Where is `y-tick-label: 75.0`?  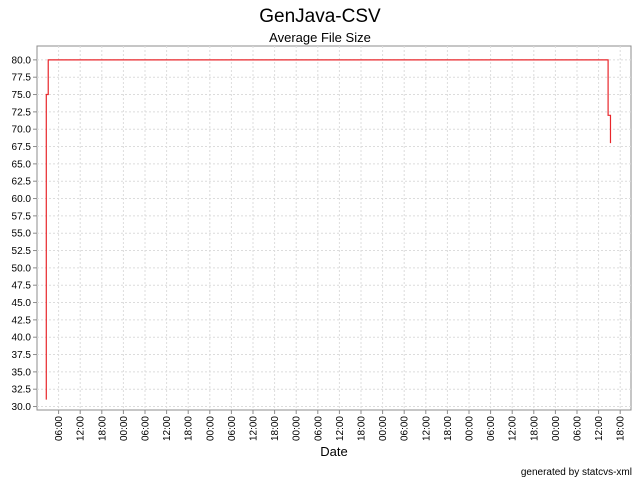
y-tick-label: 75.0 is located at coordinates (22, 95).